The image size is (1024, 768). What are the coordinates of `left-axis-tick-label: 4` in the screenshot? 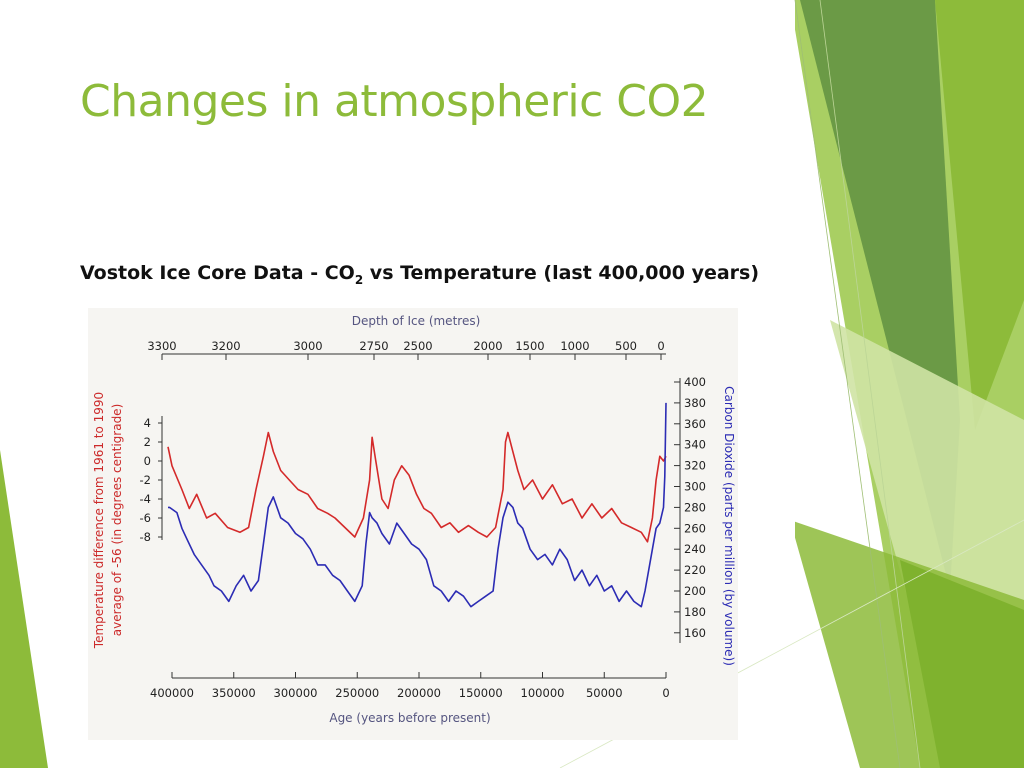 It's located at (147, 423).